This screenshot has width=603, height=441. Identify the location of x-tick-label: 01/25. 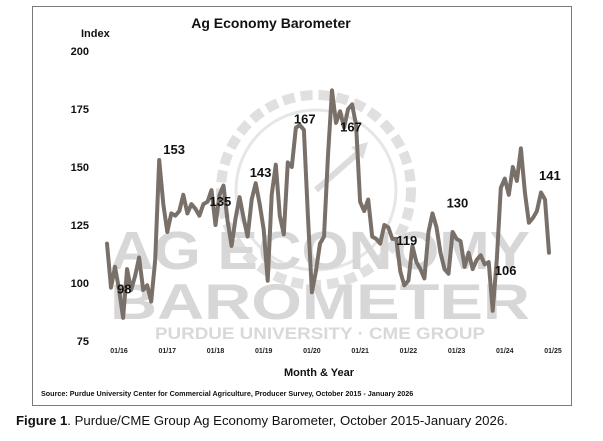
(553, 351).